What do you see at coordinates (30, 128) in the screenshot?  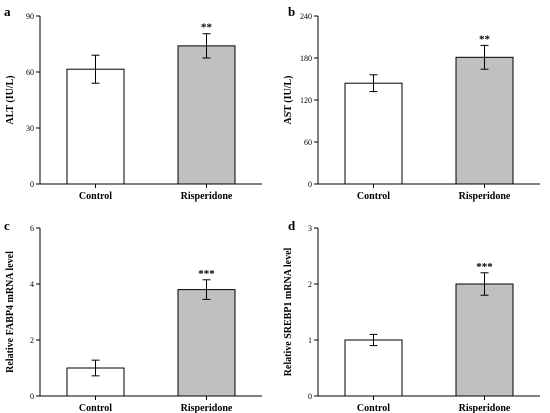 I see `panel-a-ytick-label-1: 30` at bounding box center [30, 128].